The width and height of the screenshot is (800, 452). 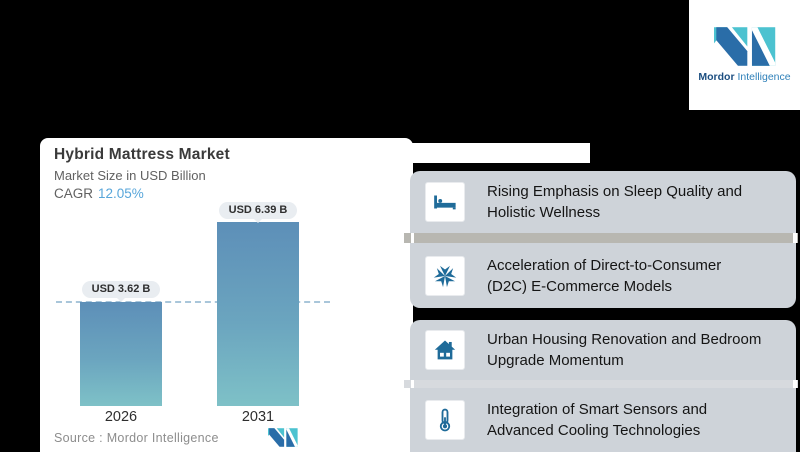 I want to click on brand-name-bold: Mordor, so click(x=716, y=77).